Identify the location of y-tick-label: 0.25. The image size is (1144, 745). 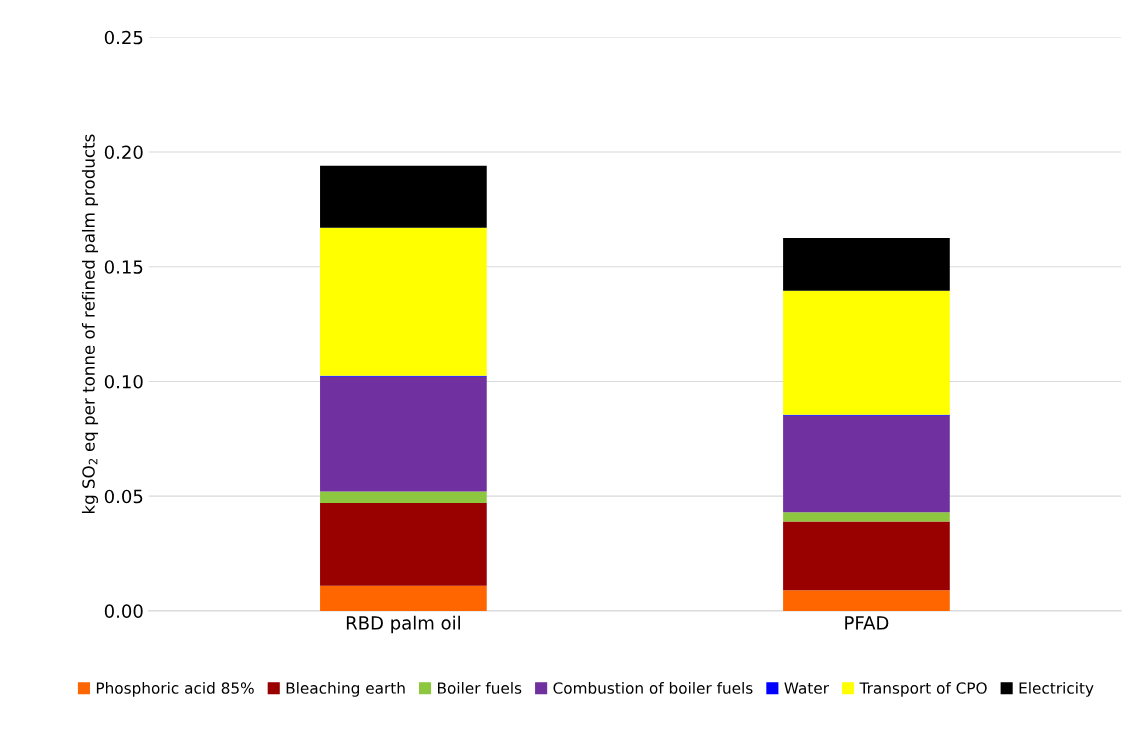
(123, 37).